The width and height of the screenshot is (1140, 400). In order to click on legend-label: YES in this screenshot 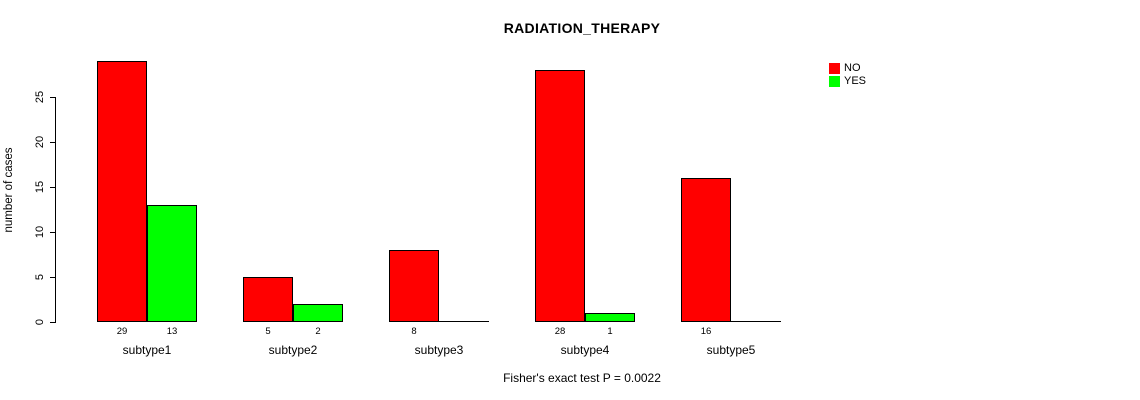, I will do `click(855, 81)`.